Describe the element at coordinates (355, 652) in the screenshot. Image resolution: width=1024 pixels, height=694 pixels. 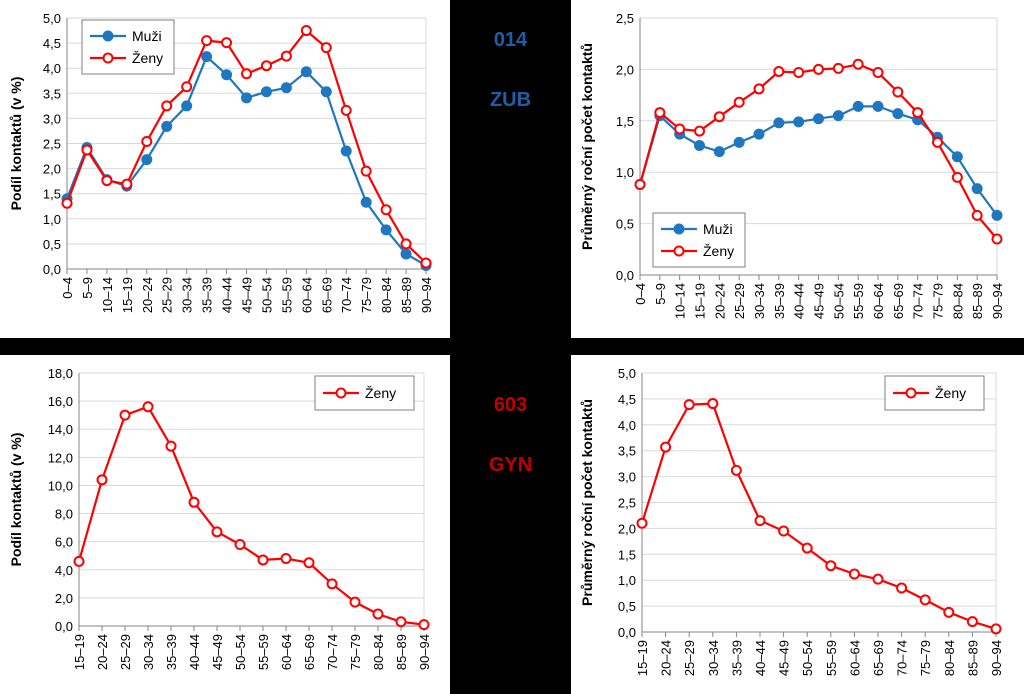
I see `x-tick-label: 75–79` at that location.